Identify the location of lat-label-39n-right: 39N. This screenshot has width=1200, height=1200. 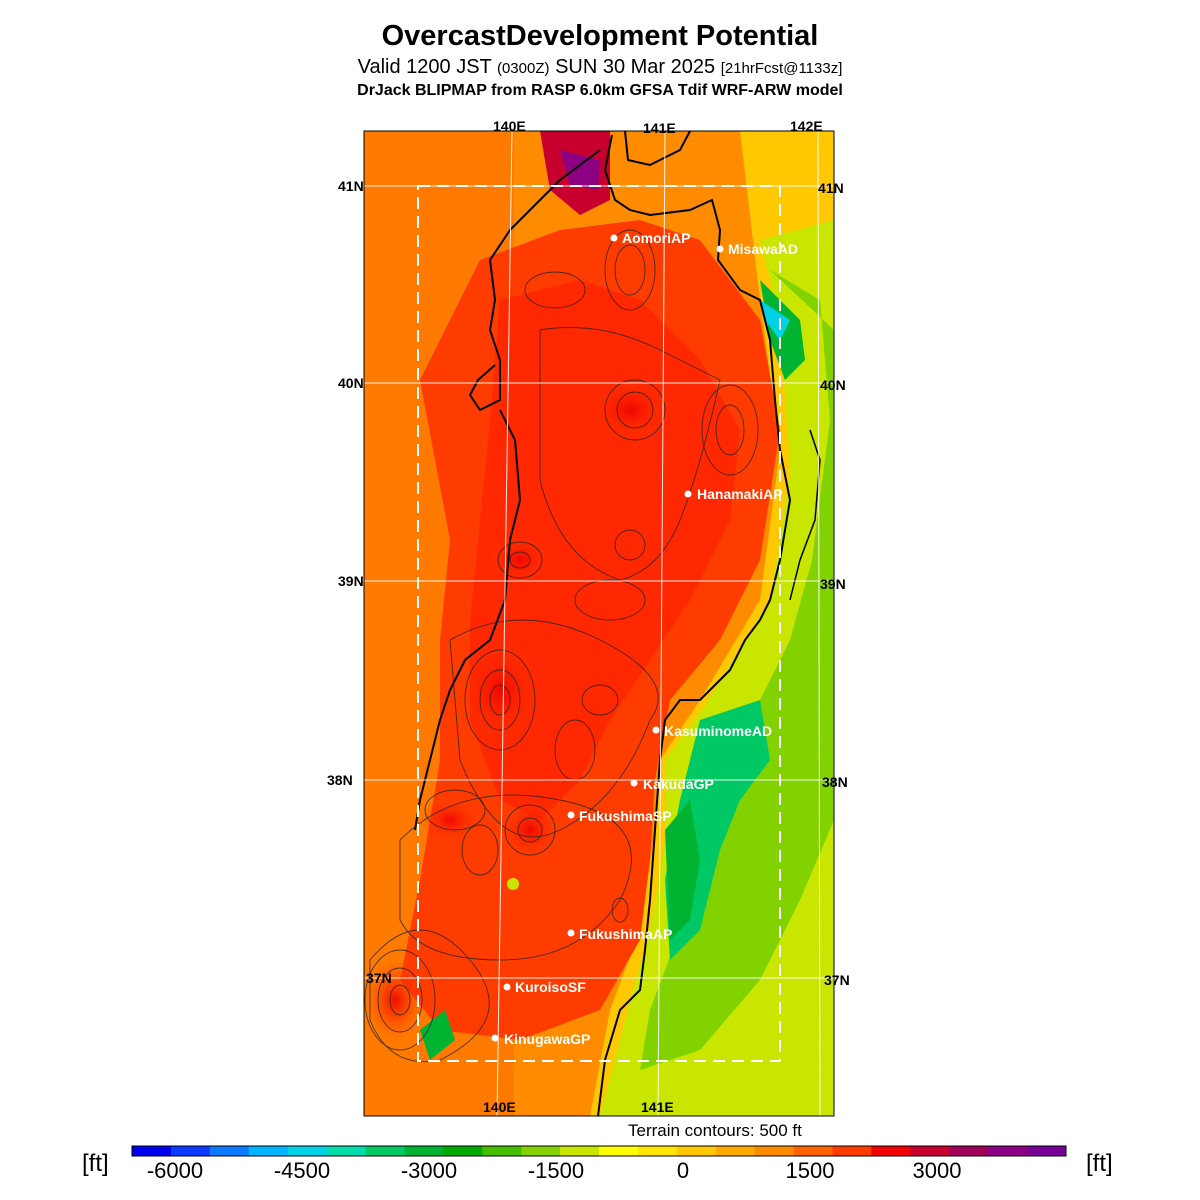
(833, 584).